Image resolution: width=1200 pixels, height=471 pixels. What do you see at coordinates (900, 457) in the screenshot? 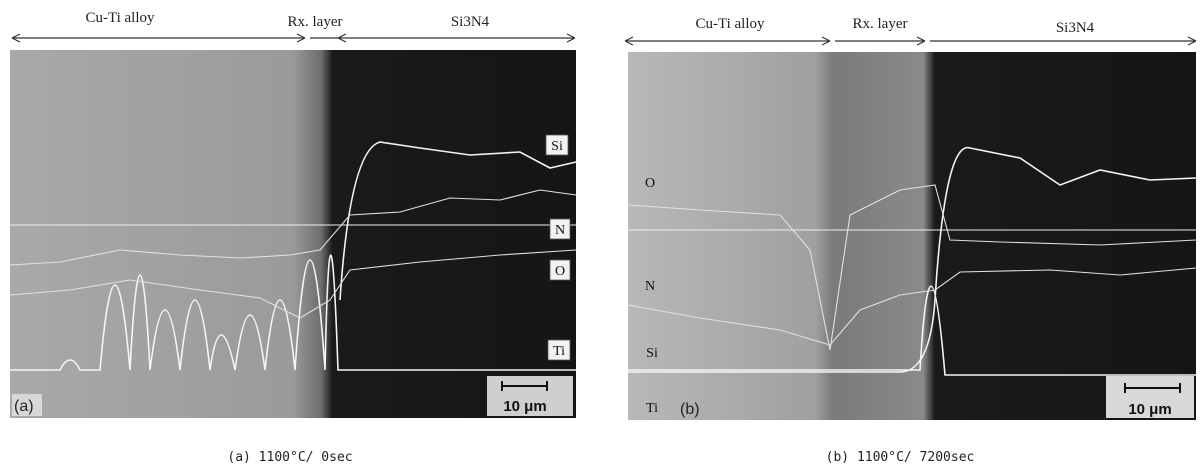
I see `caption: (b) 1100°C/ 7200sec` at bounding box center [900, 457].